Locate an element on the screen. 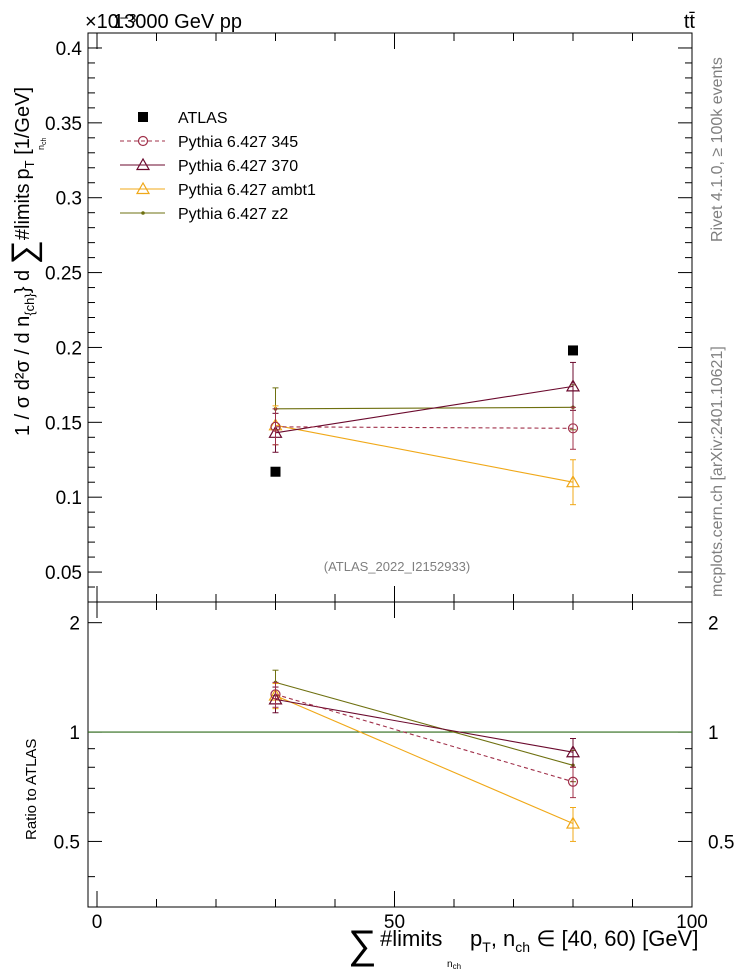  xlabel-sub1-ch: ch is located at coordinates (457, 966).